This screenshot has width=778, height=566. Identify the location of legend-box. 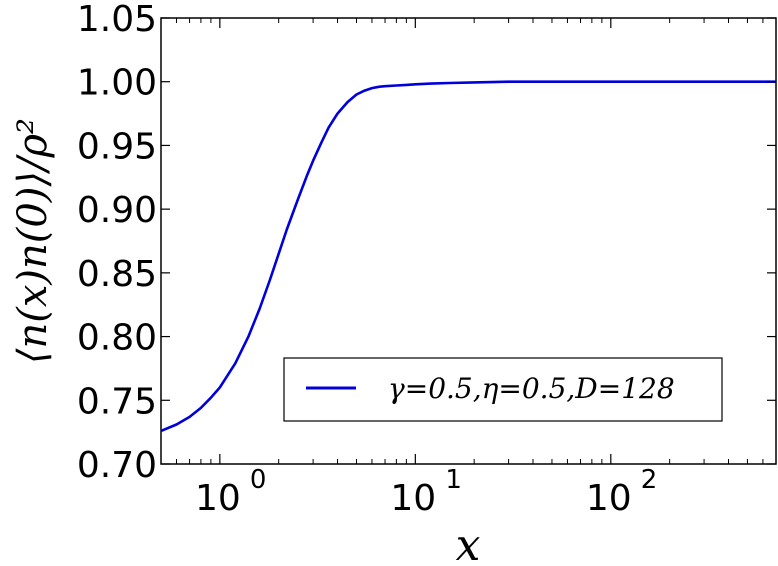
(503, 389).